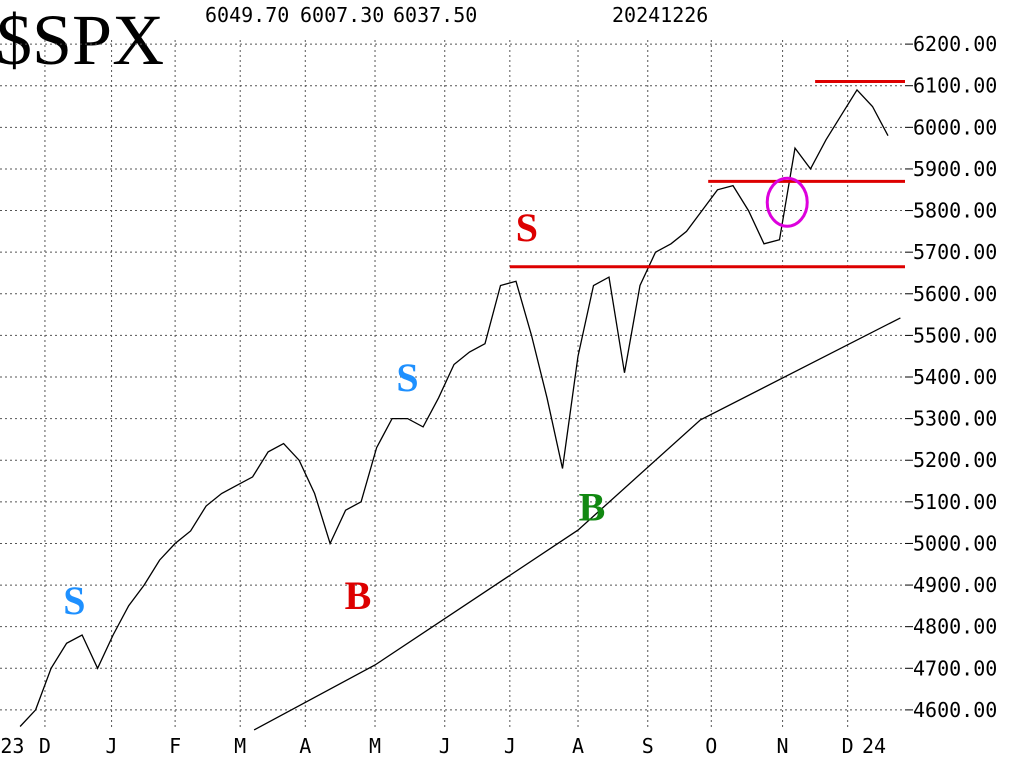 The width and height of the screenshot is (1022, 759). Describe the element at coordinates (955, 627) in the screenshot. I see `y-tick-label: 4800.00` at that location.